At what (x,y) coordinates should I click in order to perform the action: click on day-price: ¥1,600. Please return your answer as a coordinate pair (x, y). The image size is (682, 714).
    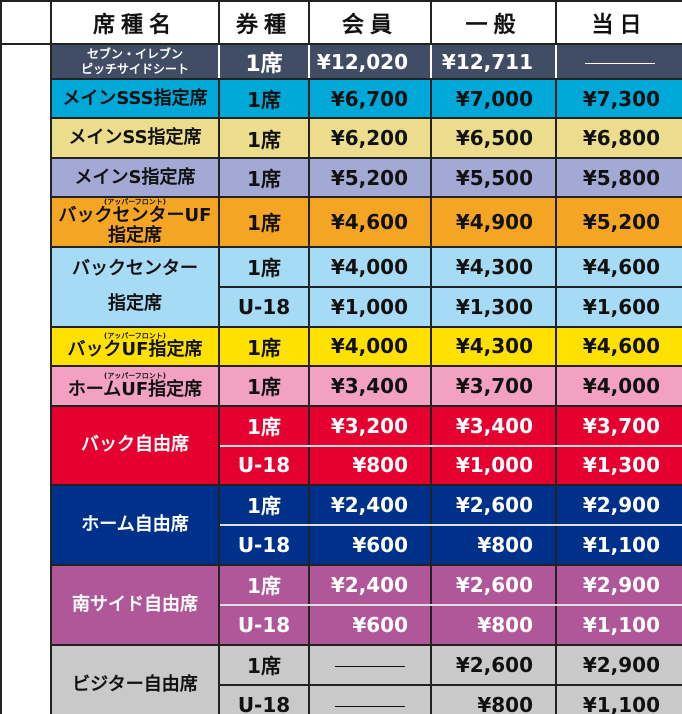
    Looking at the image, I should click on (618, 306).